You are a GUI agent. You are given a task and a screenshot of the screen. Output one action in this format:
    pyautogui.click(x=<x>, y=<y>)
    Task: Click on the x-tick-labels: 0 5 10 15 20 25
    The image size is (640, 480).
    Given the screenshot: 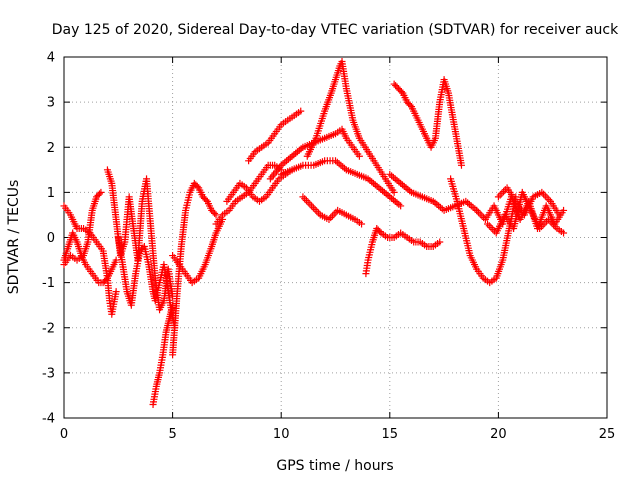 What is the action you would take?
    pyautogui.click(x=337, y=434)
    